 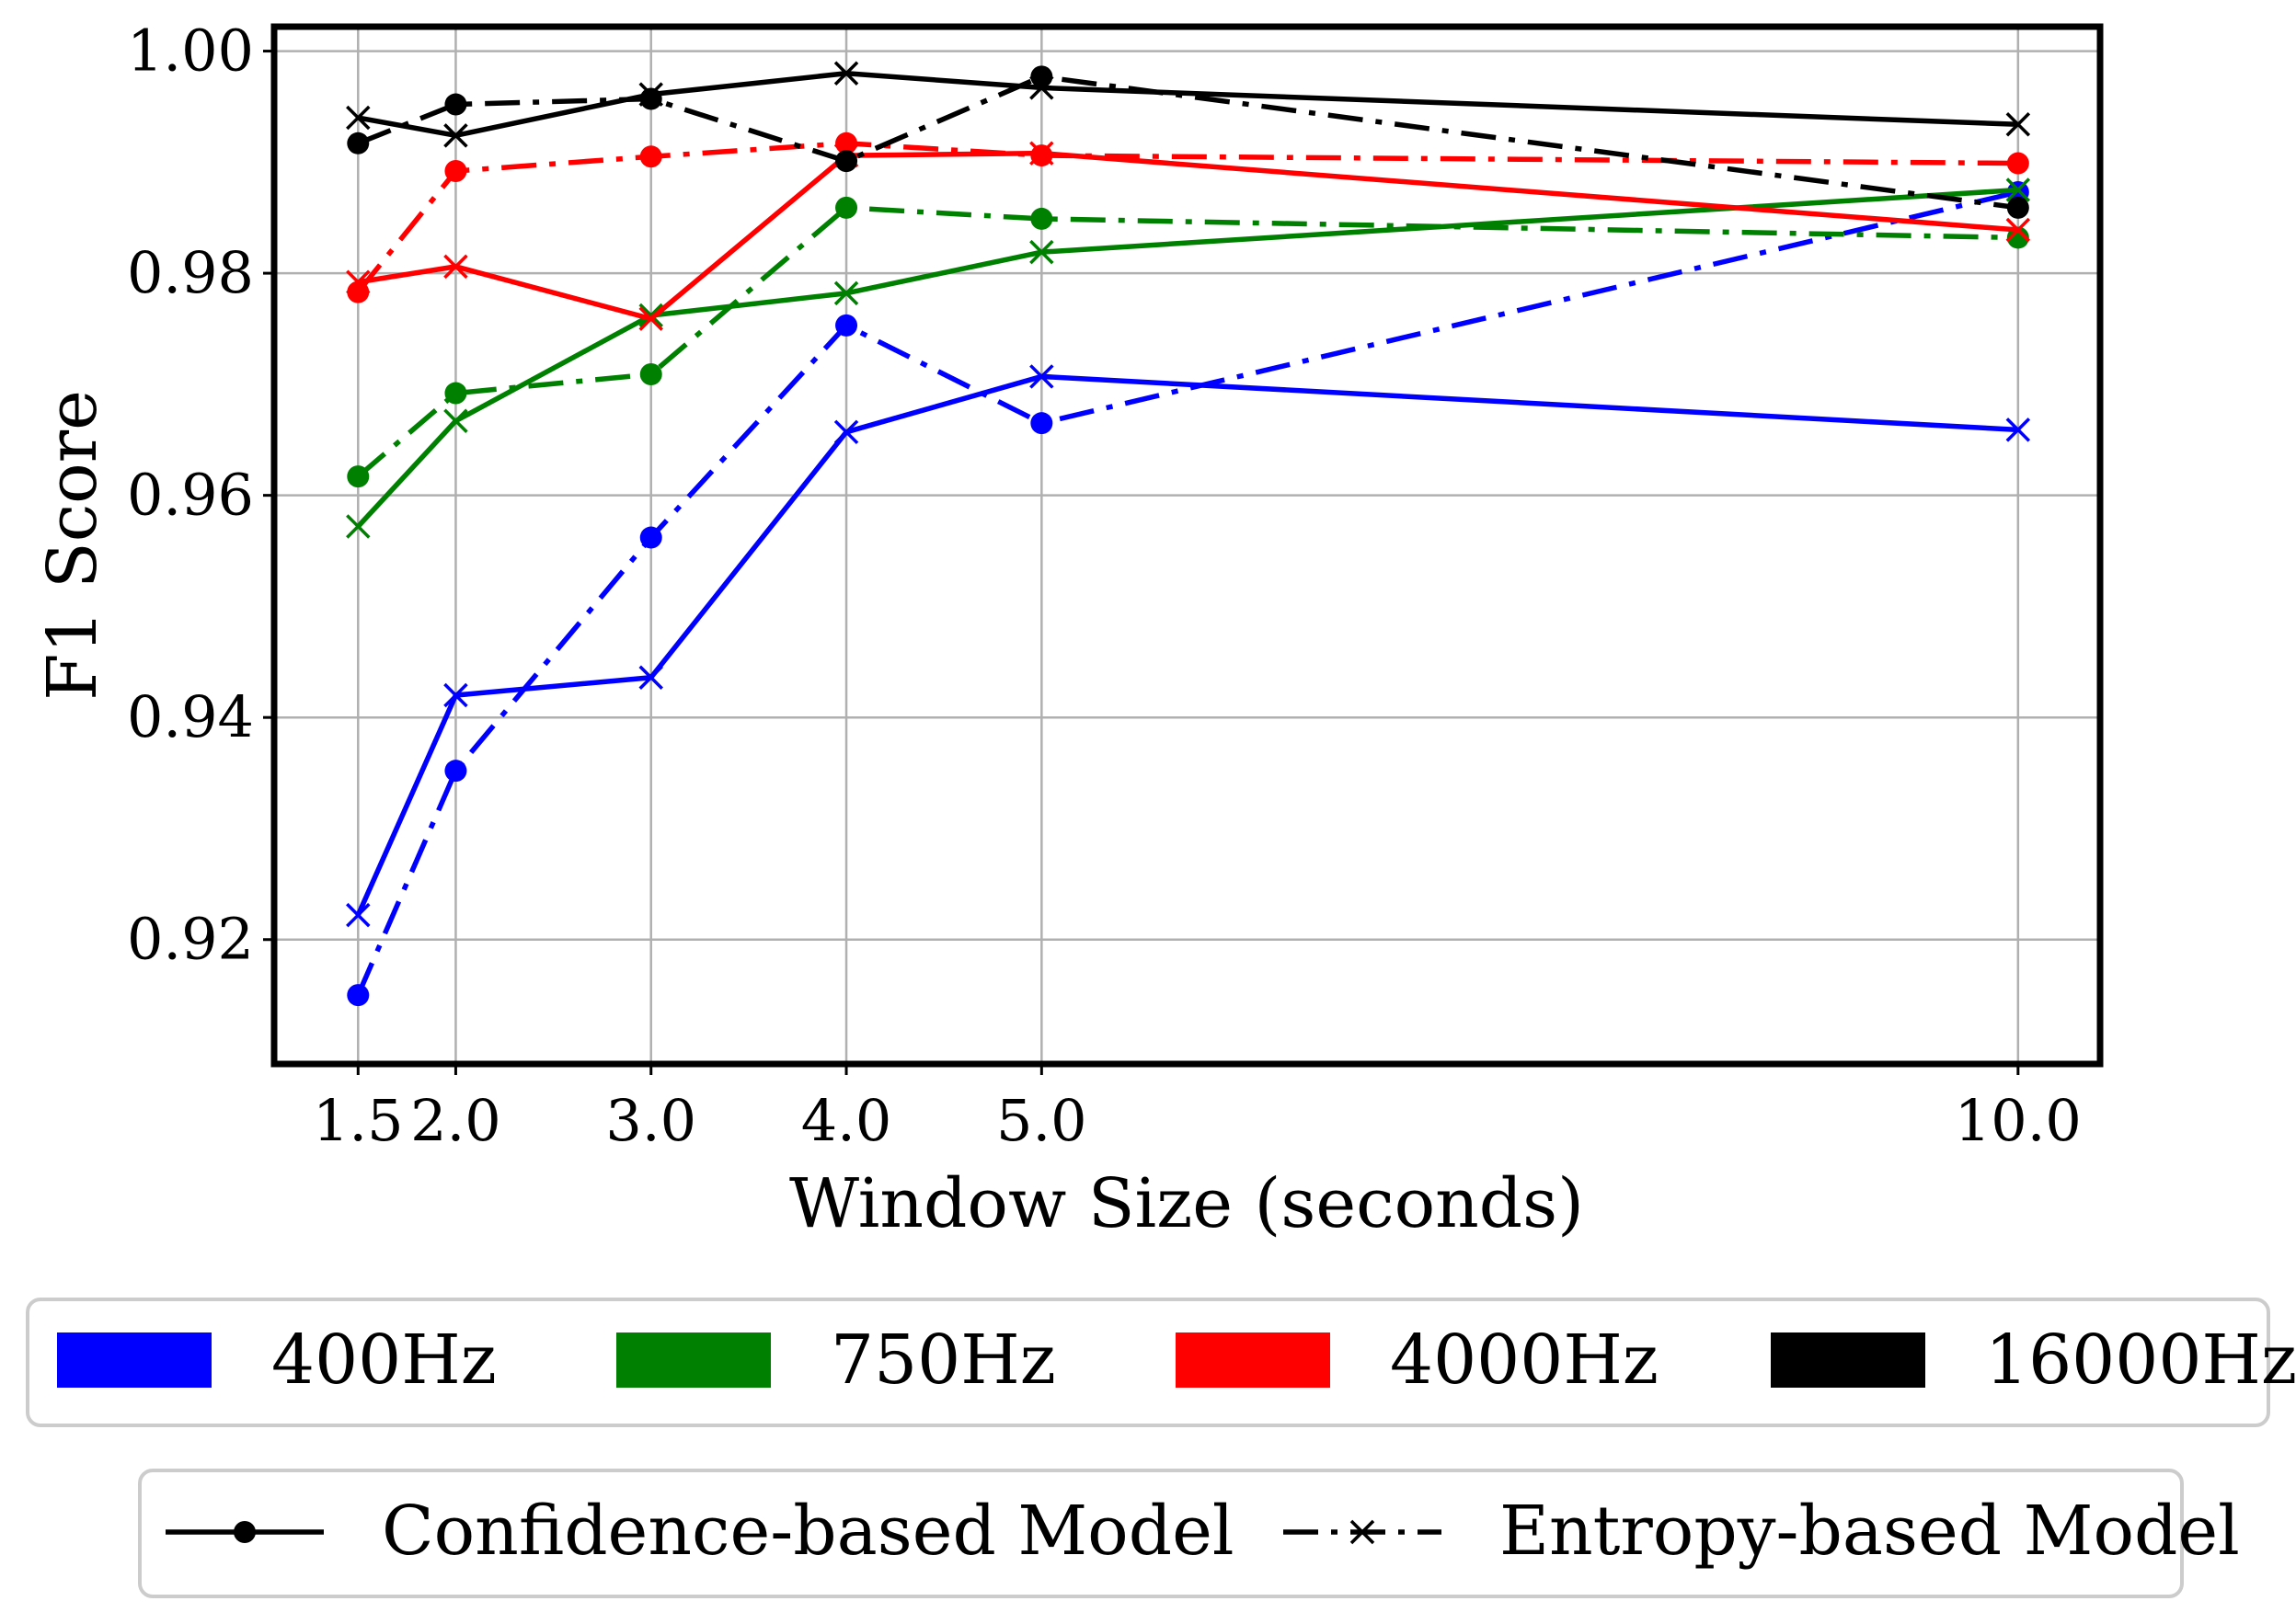 I want to click on line-4000hz-confidence, so click(x=1188, y=236).